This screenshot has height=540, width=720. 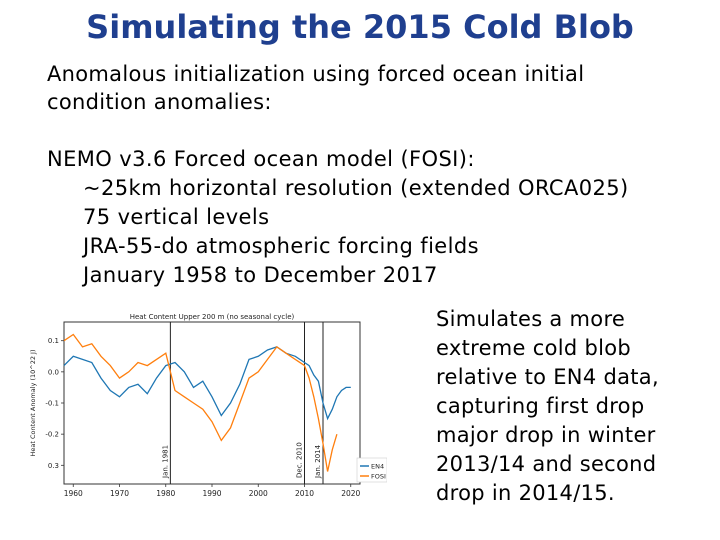 I want to click on side-line: Simulates a more, so click(x=531, y=319).